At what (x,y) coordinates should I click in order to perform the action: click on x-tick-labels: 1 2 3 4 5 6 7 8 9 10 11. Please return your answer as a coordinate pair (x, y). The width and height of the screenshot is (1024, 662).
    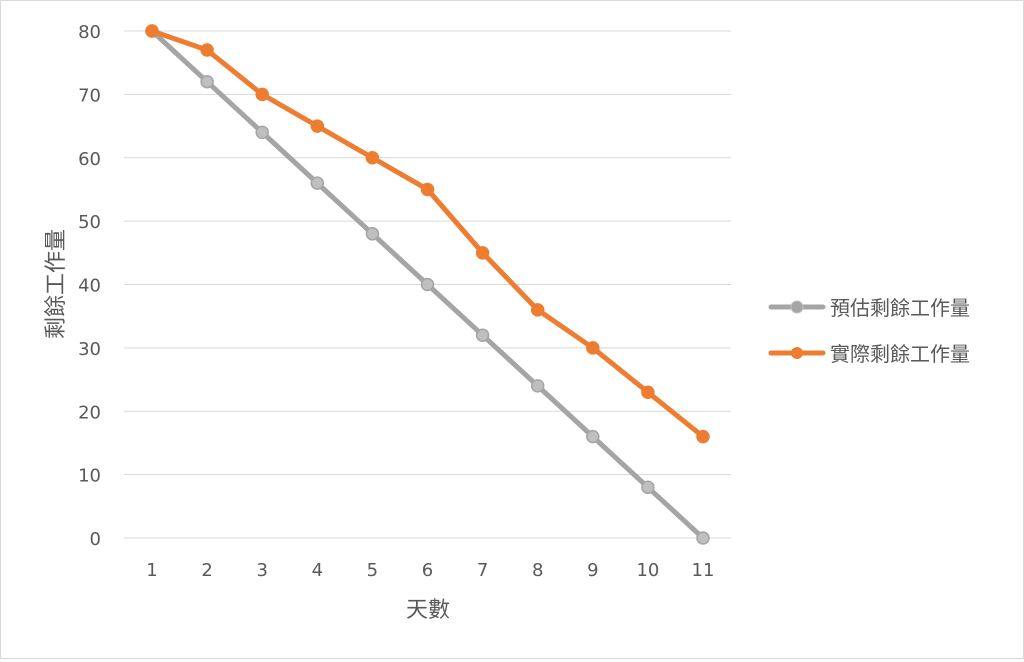
    Looking at the image, I should click on (430, 570).